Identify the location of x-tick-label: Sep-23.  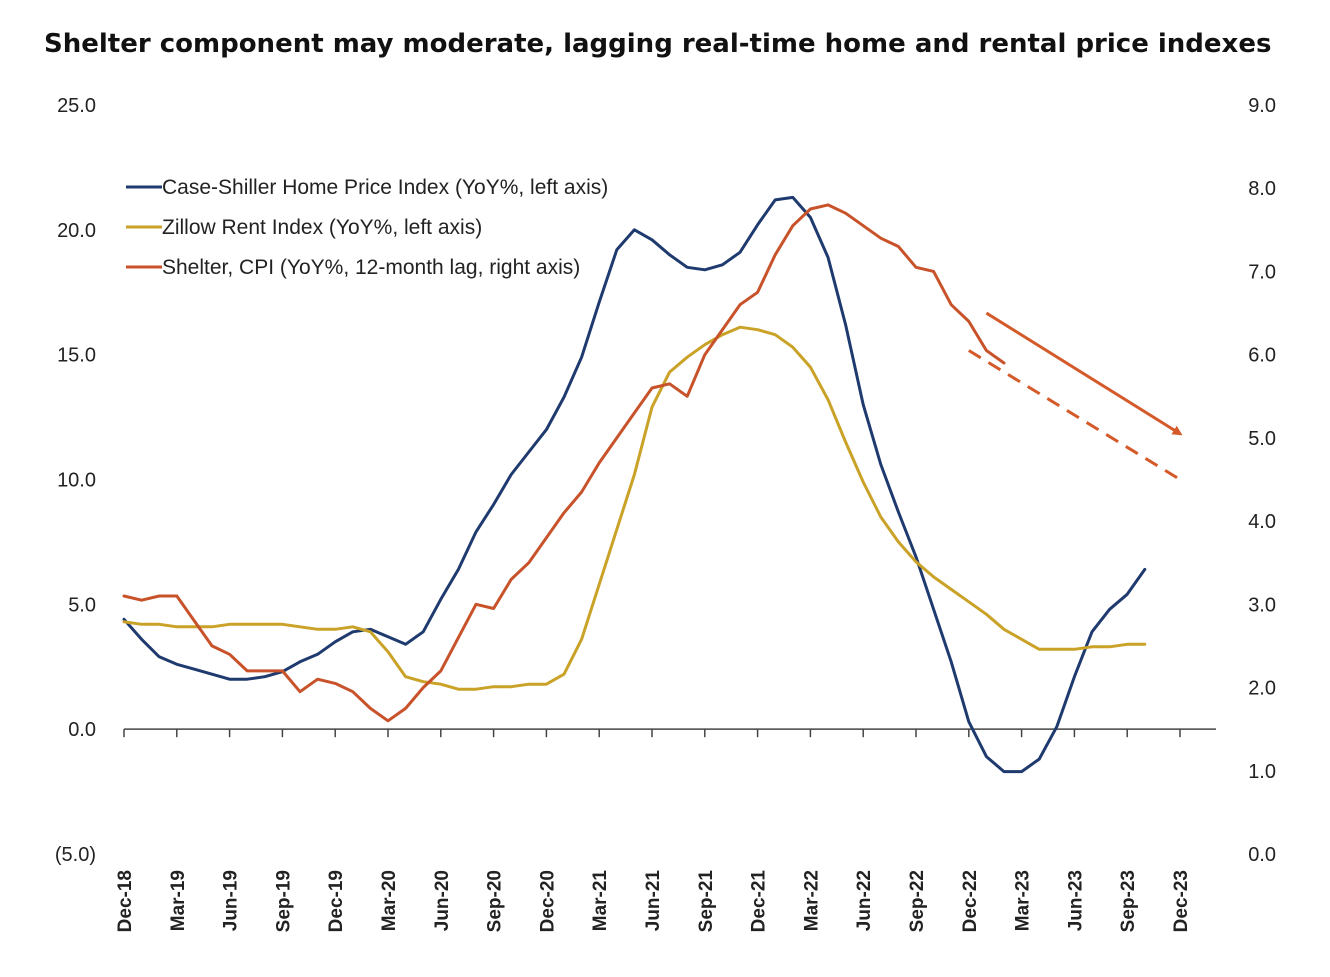
(1128, 901).